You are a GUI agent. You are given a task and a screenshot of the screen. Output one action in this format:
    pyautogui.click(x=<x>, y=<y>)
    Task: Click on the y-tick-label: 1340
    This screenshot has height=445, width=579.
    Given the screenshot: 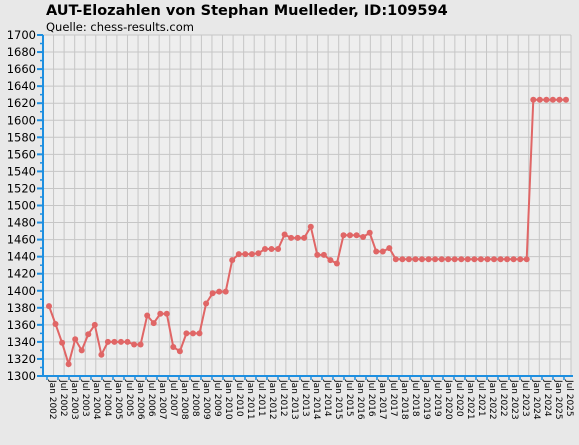 What is the action you would take?
    pyautogui.click(x=21, y=342)
    